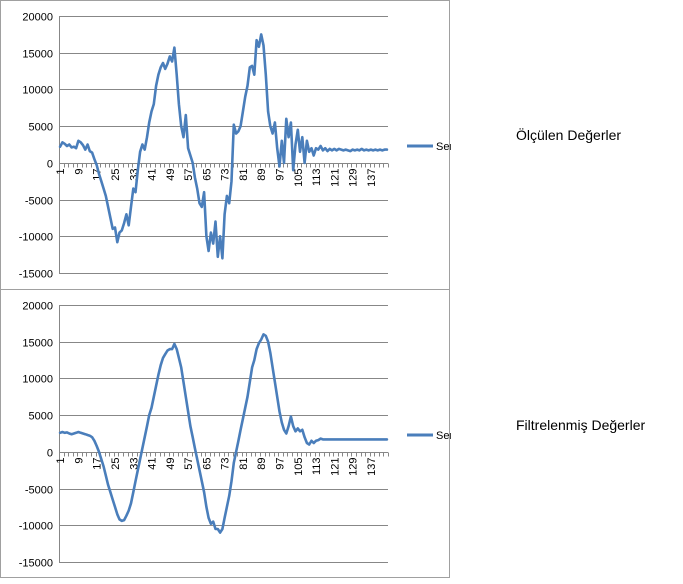 The height and width of the screenshot is (584, 683). Describe the element at coordinates (569, 135) in the screenshot. I see `measured-values-label: Ölçülen Değerler` at that location.